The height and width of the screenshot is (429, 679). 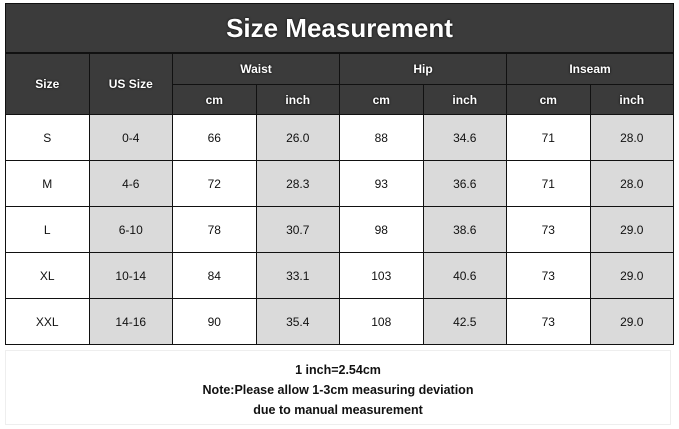 What do you see at coordinates (214, 321) in the screenshot?
I see `cell-waist-cm: 90` at bounding box center [214, 321].